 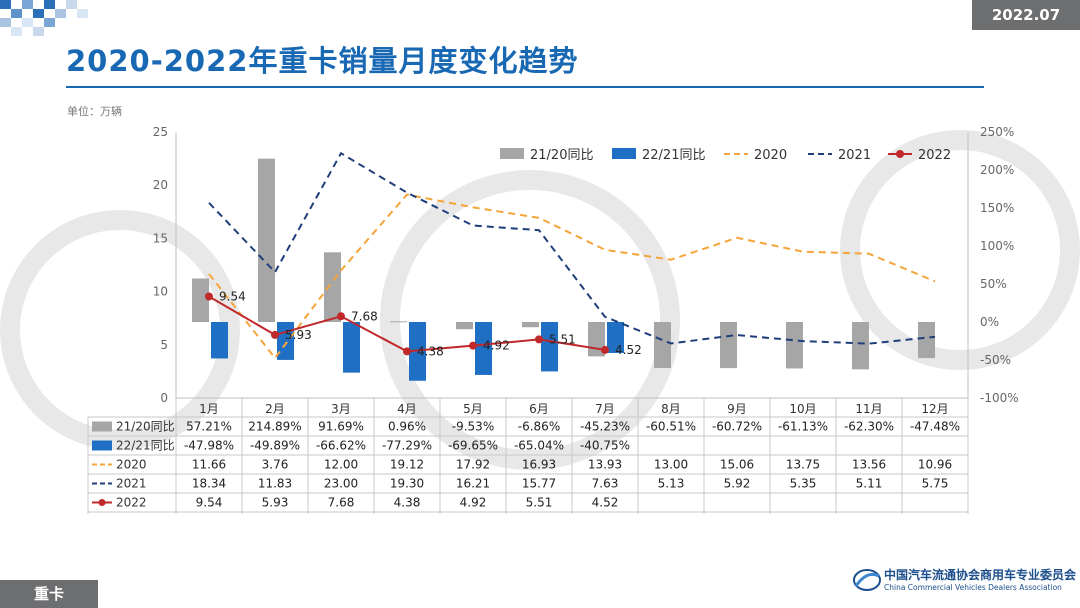 What do you see at coordinates (737, 465) in the screenshot?
I see `table-cell: 15.06` at bounding box center [737, 465].